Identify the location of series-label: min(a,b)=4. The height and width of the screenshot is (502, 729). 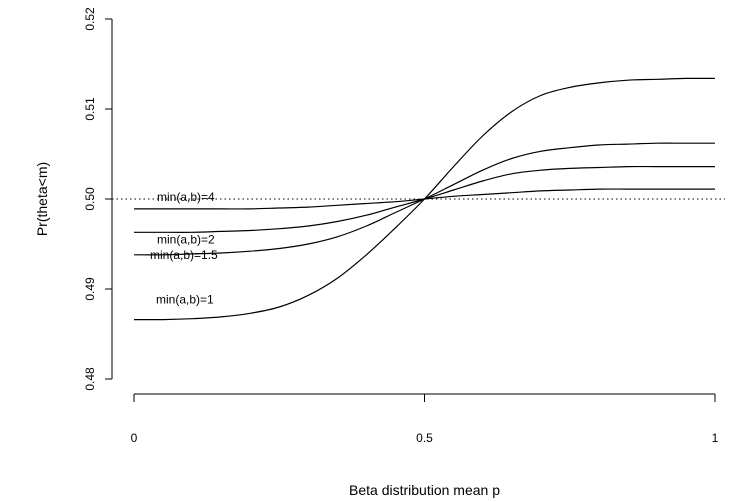
(186, 197).